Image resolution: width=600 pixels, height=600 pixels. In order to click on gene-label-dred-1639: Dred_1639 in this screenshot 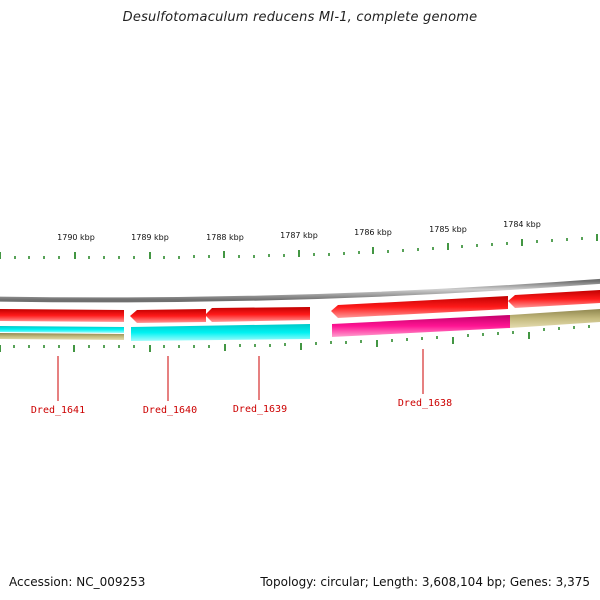, I will do `click(260, 409)`.